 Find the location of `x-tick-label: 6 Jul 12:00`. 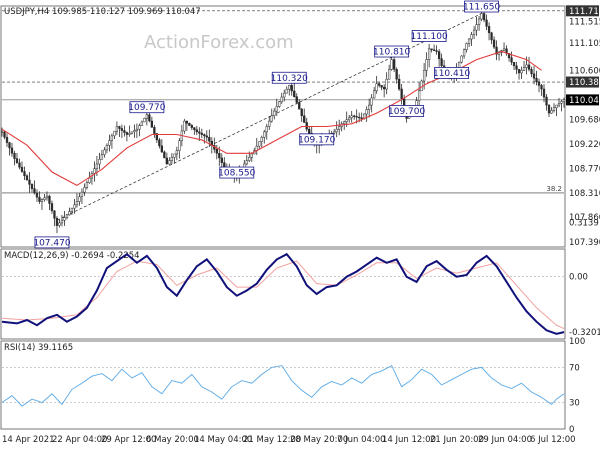

x-tick-label: 6 Jul 12:00 is located at coordinates (553, 440).